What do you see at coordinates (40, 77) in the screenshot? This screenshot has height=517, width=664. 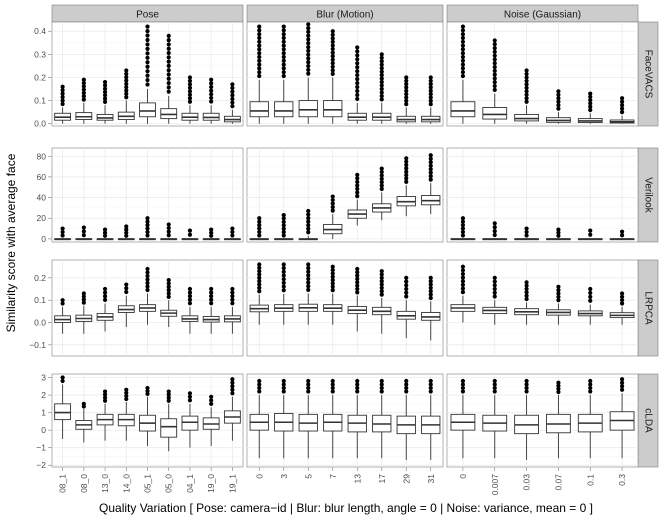 I see `y-tick-label: 0.2` at bounding box center [40, 77].